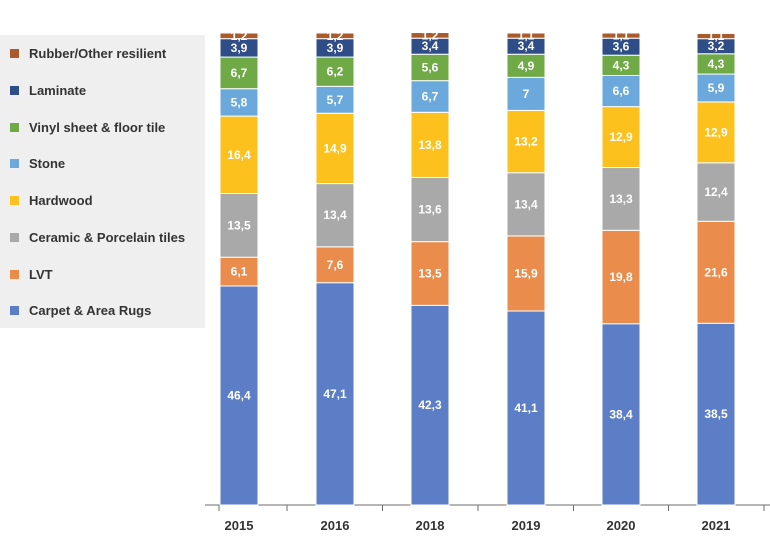 The width and height of the screenshot is (770, 550). I want to click on bar-segment-hardwood-2015, so click(239, 154).